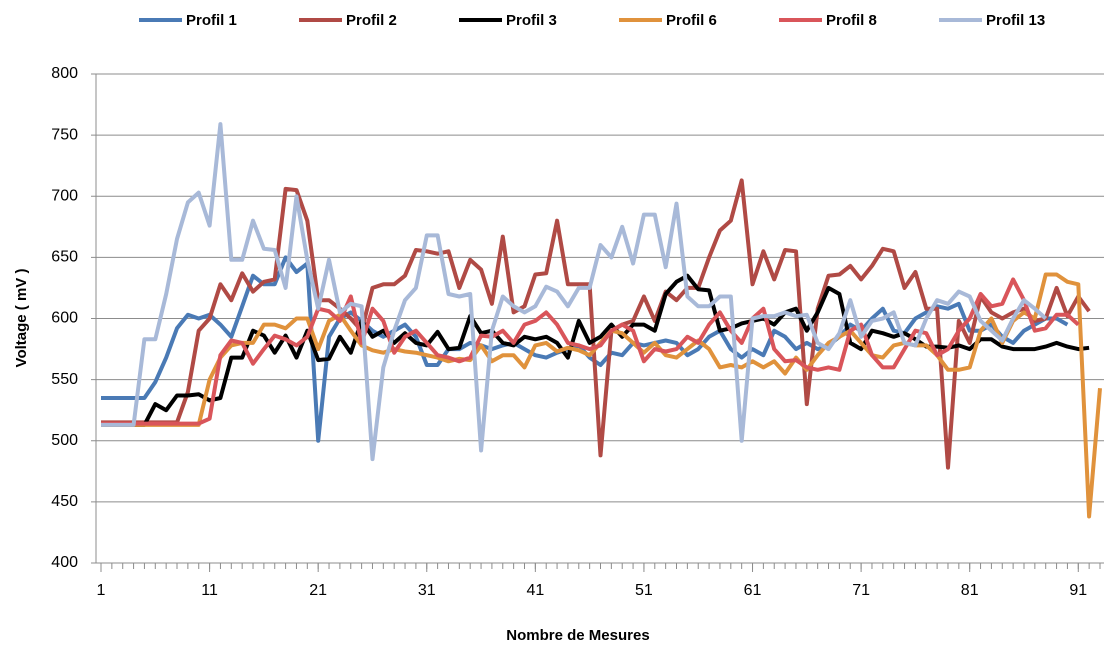 The image size is (1104, 648). What do you see at coordinates (970, 590) in the screenshot?
I see `x-tick-label: 81` at bounding box center [970, 590].